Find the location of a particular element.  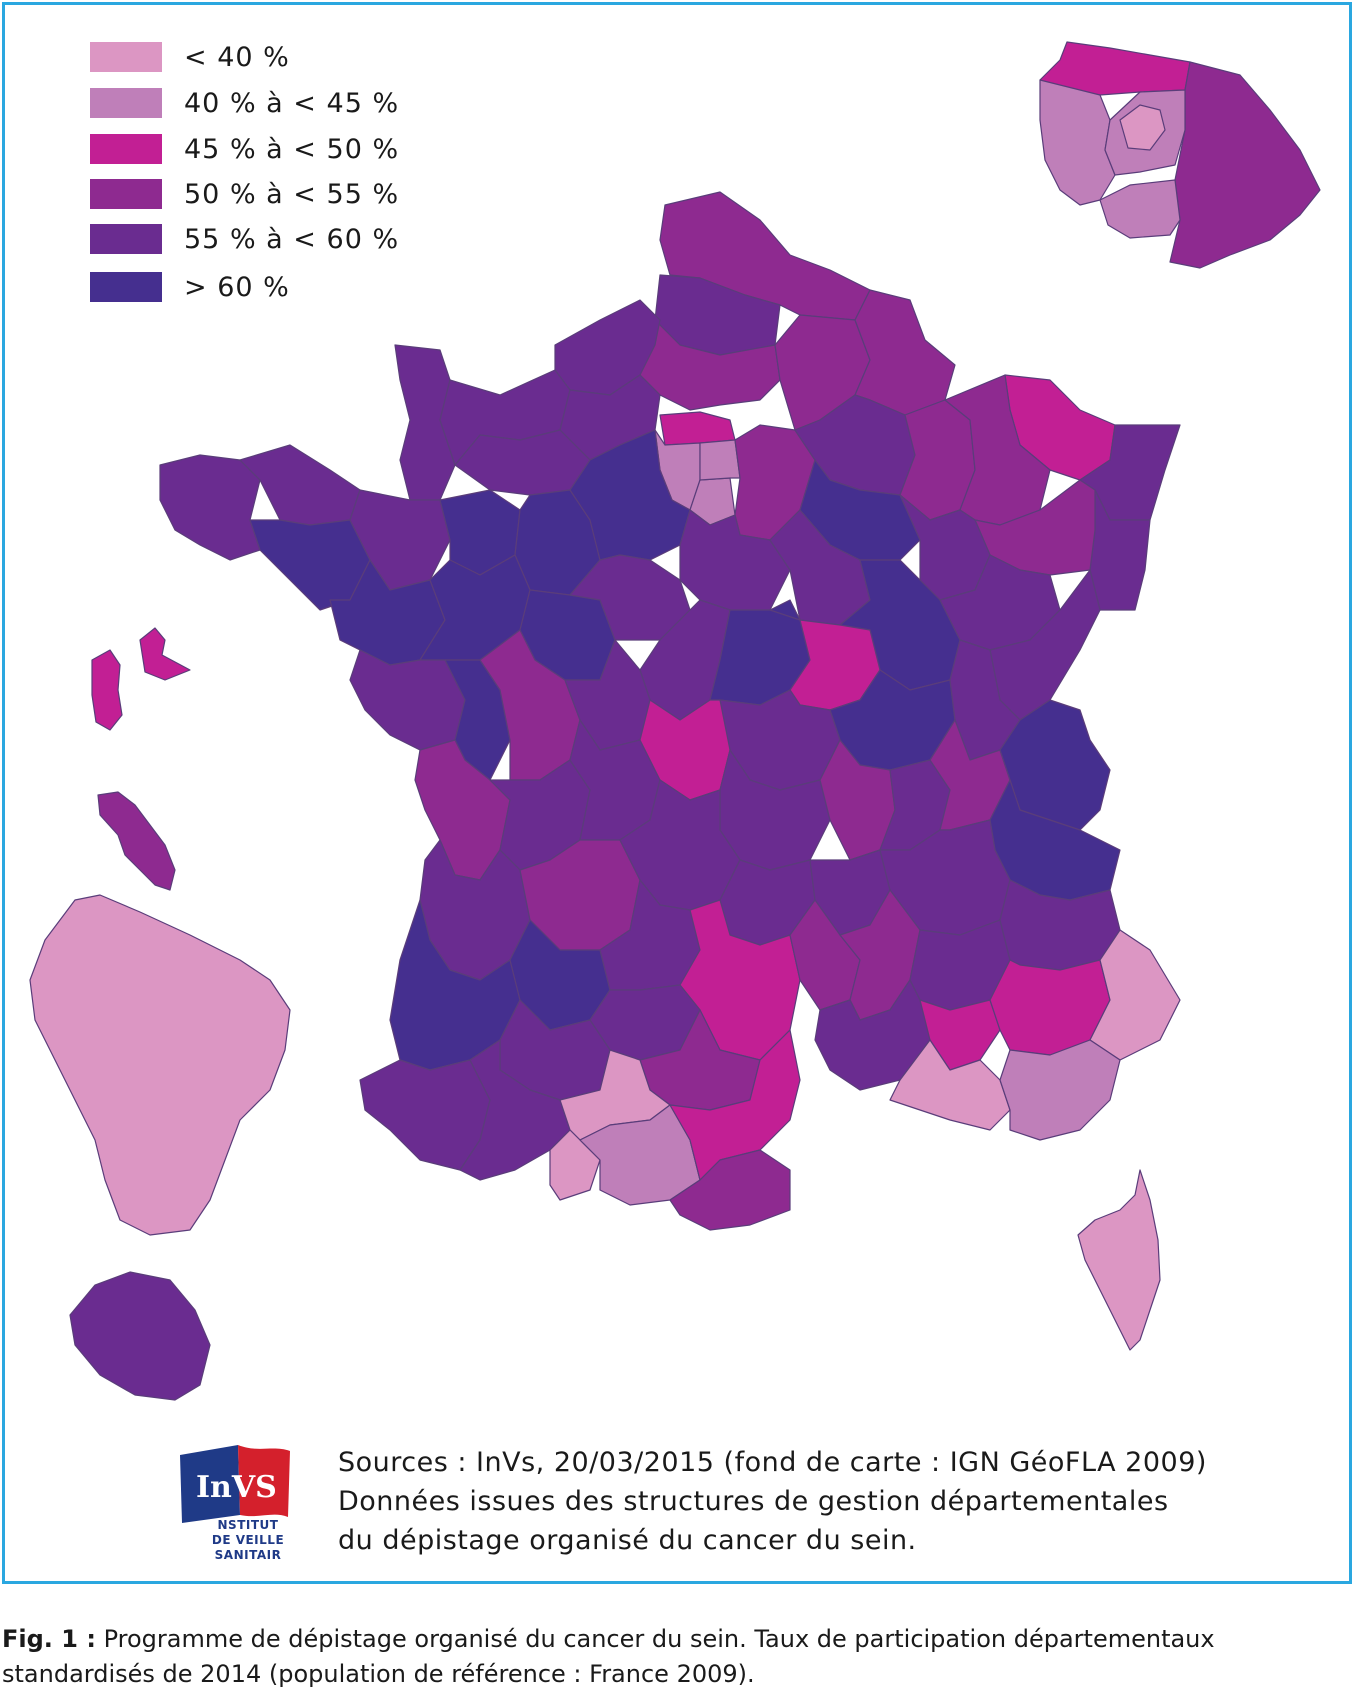

region-var is located at coordinates (1060, 1090).